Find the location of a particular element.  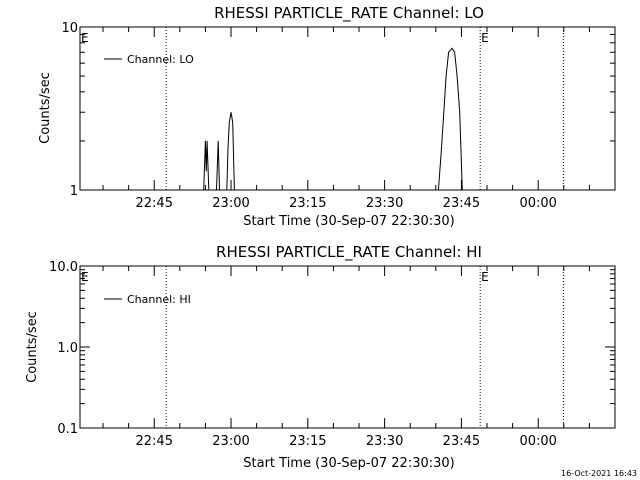

timestamp: 16-Oct-2021 16:43 is located at coordinates (599, 473).